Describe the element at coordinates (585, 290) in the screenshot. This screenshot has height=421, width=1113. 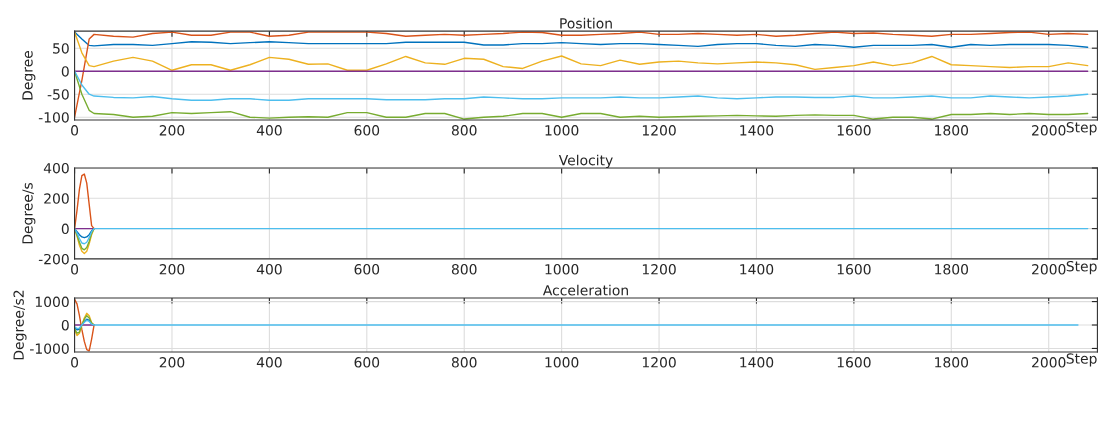
I see `chart-title: Acceleration` at that location.